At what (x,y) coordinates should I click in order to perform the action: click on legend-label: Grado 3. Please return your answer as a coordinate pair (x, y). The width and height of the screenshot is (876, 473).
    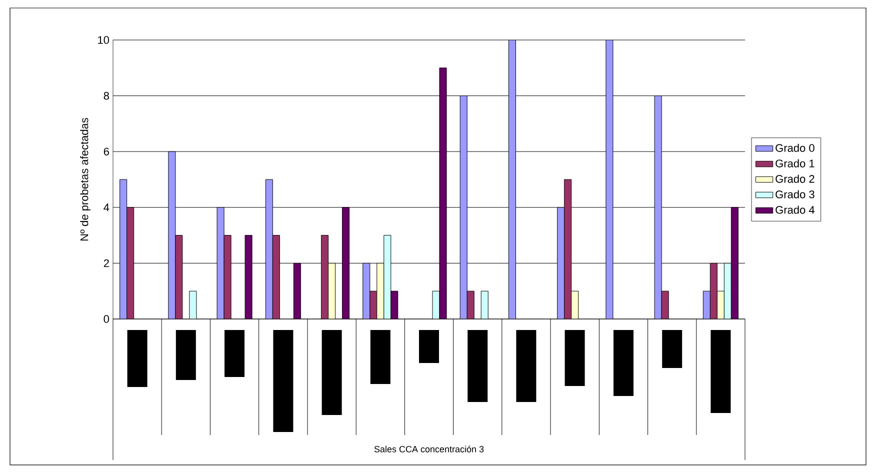
    Looking at the image, I should click on (795, 194).